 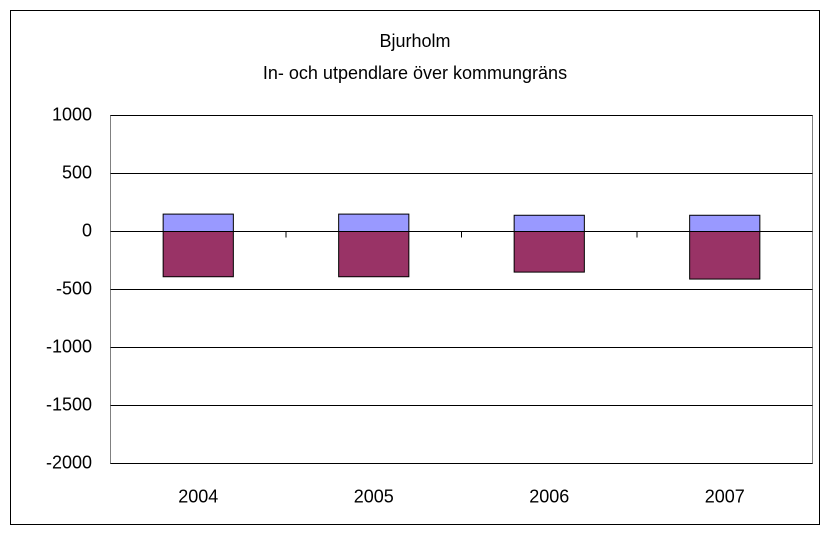 I want to click on y-tick-label: -2000, so click(x=69, y=462).